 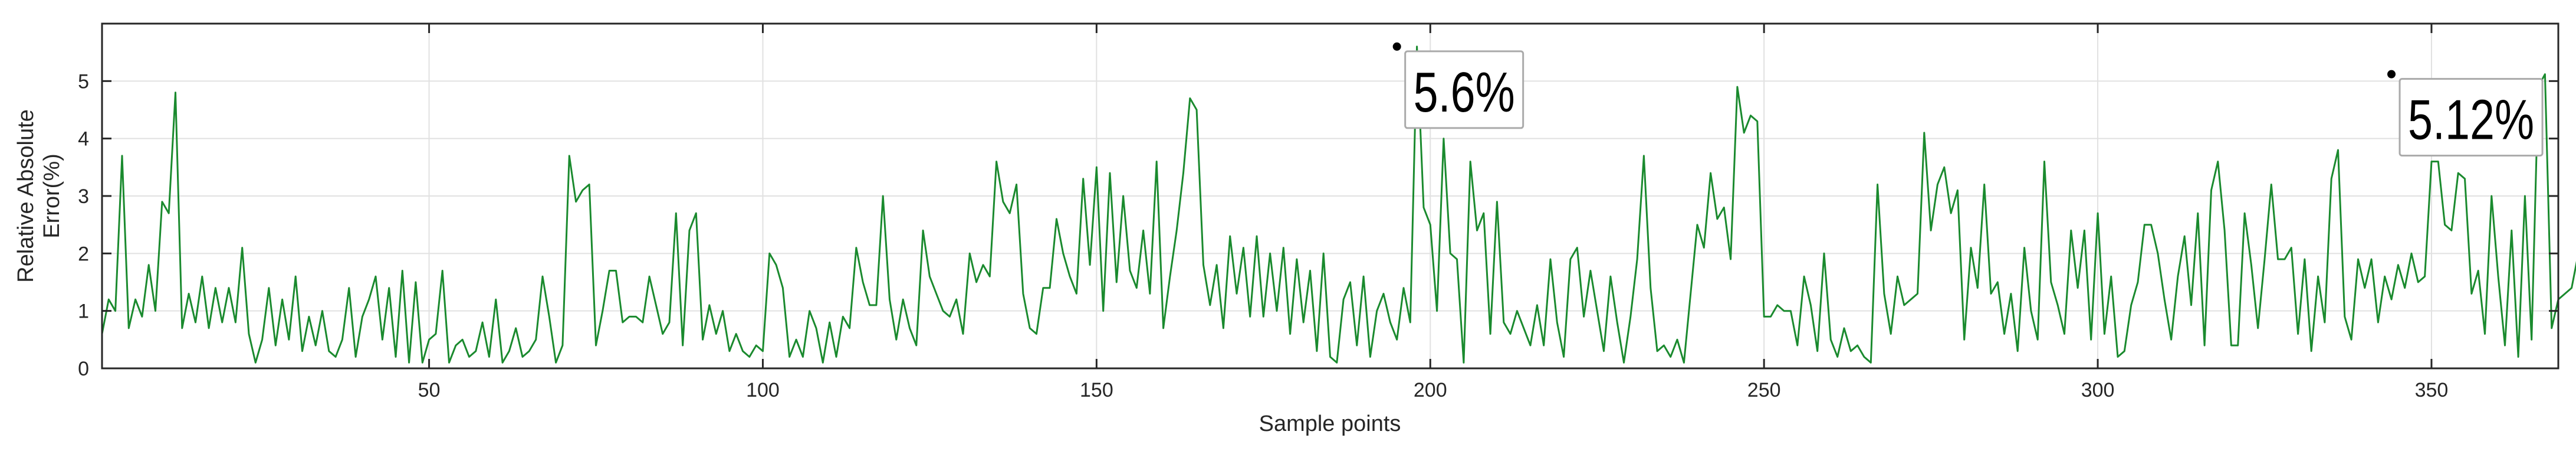 I want to click on y-axis-label-line: Error(%), so click(x=52, y=195).